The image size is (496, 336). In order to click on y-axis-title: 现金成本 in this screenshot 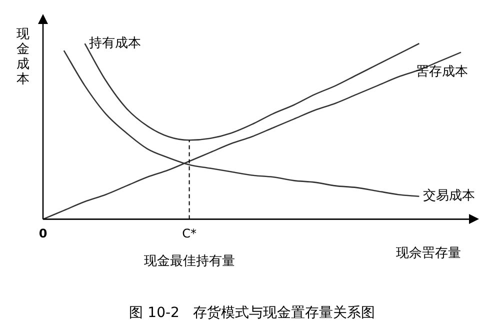, I will do `click(23, 56)`.